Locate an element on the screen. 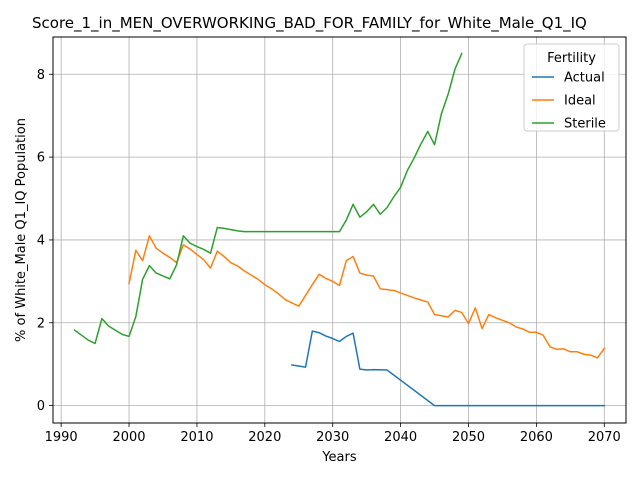 The image size is (640, 480). x-tick-label: 2050 is located at coordinates (468, 437).